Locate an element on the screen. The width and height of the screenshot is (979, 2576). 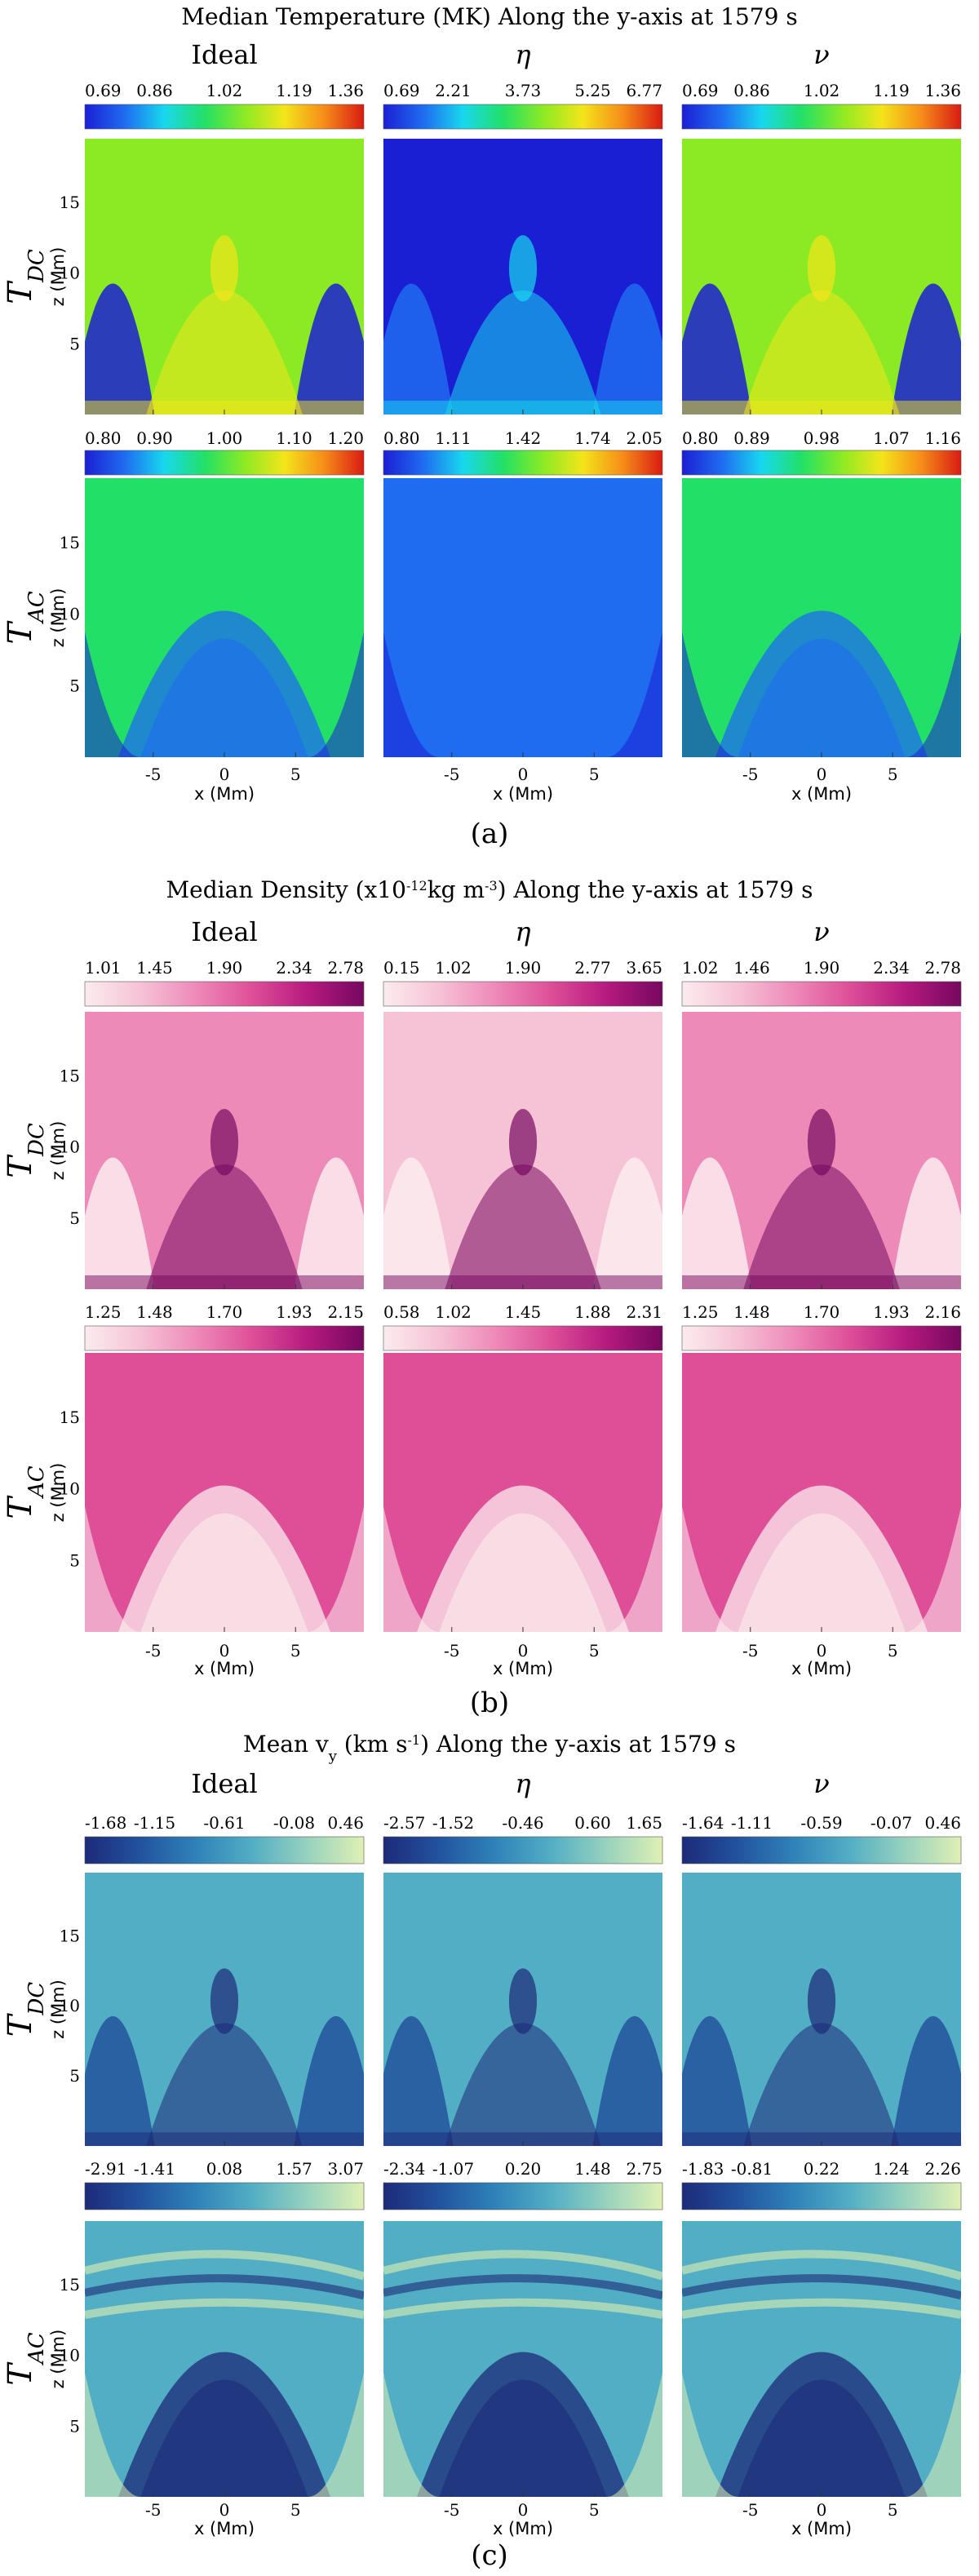
colorbar-tick: 1.88 is located at coordinates (592, 1312).